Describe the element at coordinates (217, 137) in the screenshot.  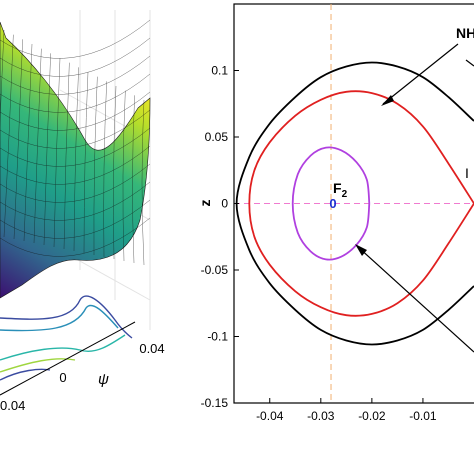
I see `y-tick-label: 0.05` at that location.